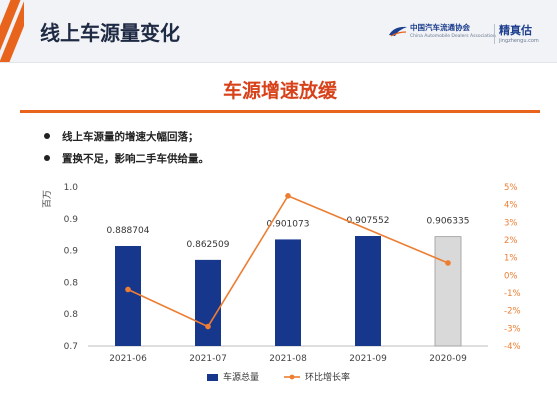  I want to click on caada-mark-icon, so click(398, 31).